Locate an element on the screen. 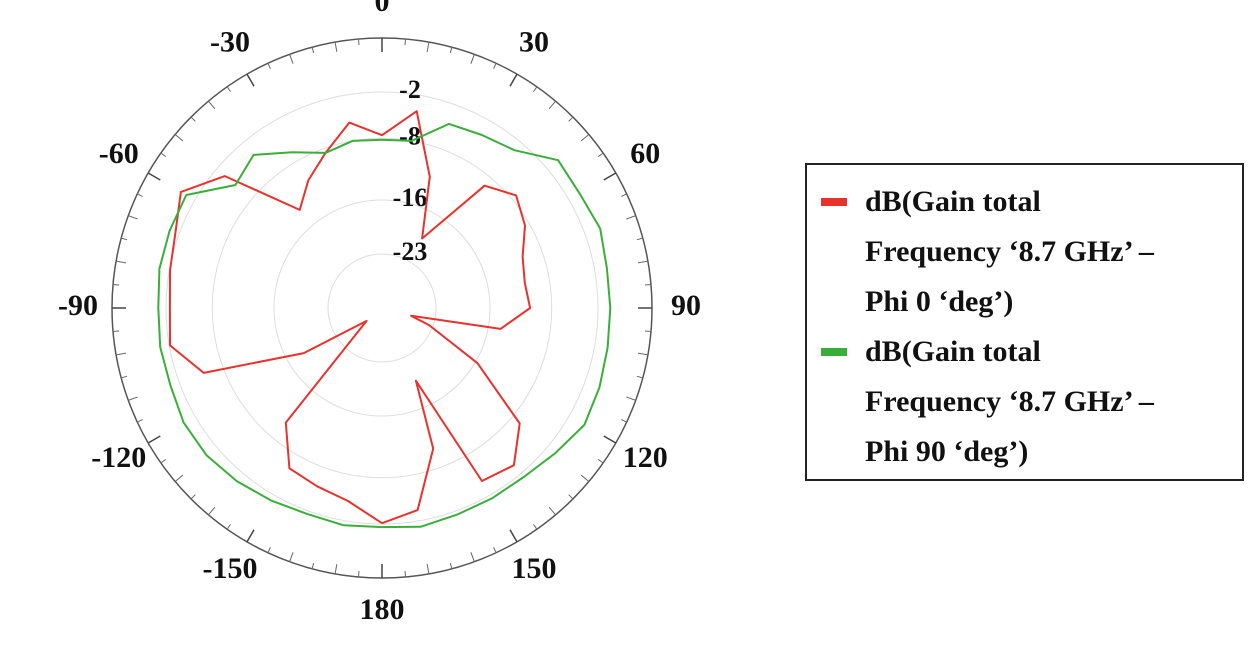 The image size is (1252, 649). theta-tick-label: -150 is located at coordinates (230, 568).